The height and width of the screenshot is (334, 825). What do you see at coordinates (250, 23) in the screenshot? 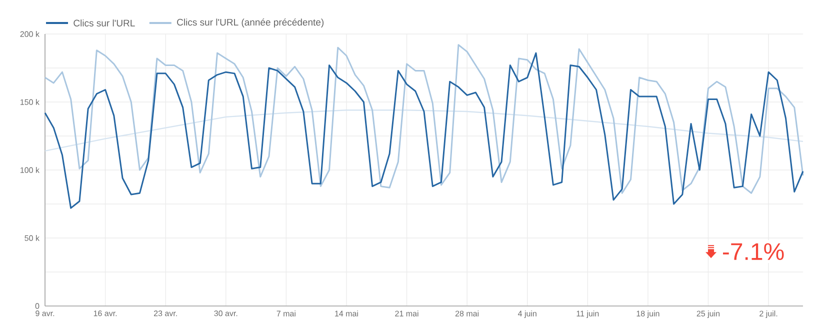
I see `legend-label: Clics sur l'URL (année précédente)` at bounding box center [250, 23].